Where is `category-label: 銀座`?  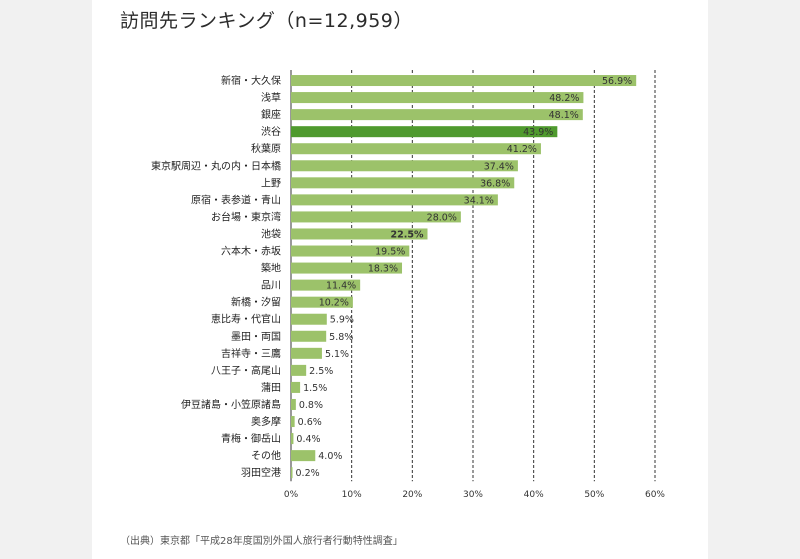 category-label: 銀座 is located at coordinates (271, 114).